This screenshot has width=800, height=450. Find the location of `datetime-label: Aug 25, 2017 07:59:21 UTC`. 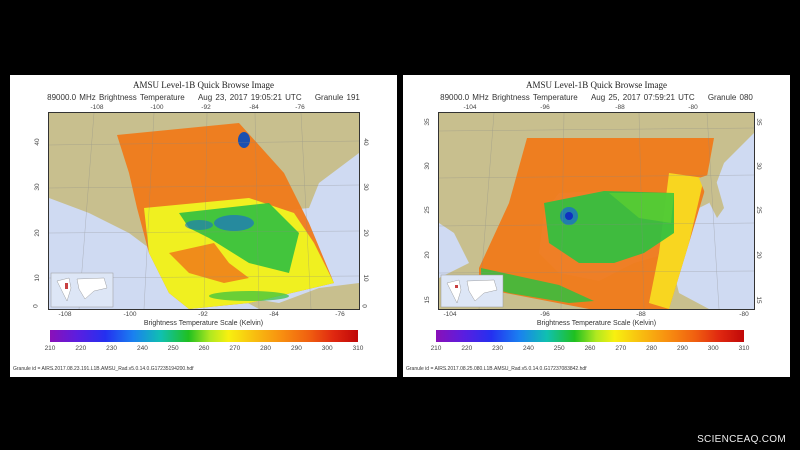

datetime-label: Aug 25, 2017 07:59:21 UTC is located at coordinates (642, 97).